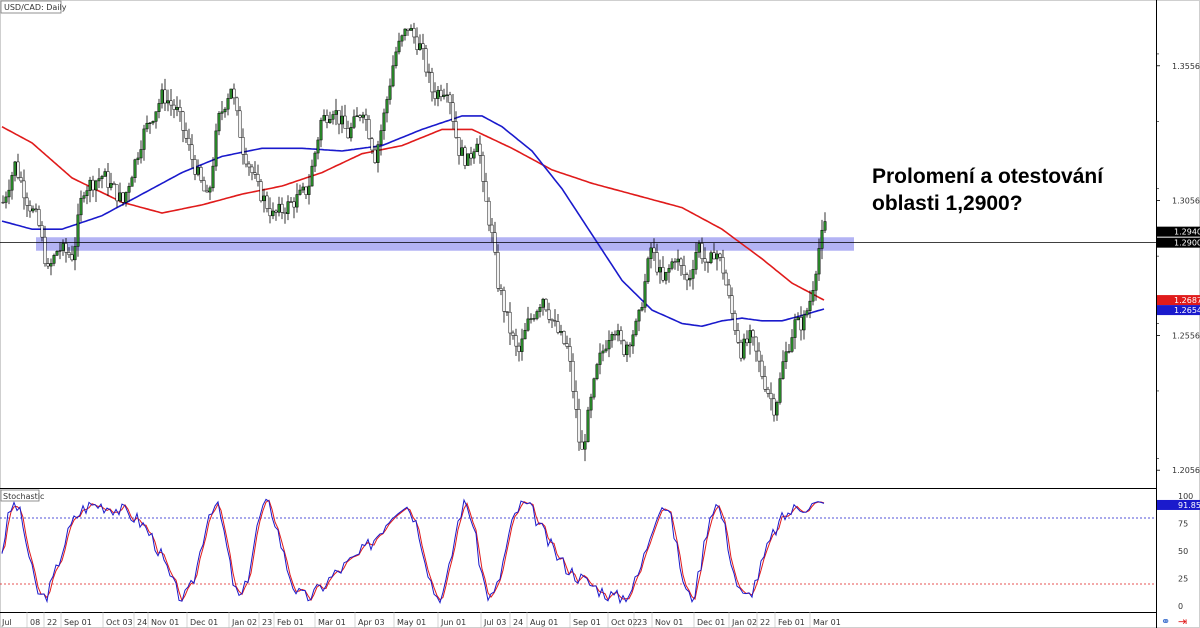  Describe the element at coordinates (35, 7) in the screenshot. I see `chart-title: USD/CAD: Daily` at that location.